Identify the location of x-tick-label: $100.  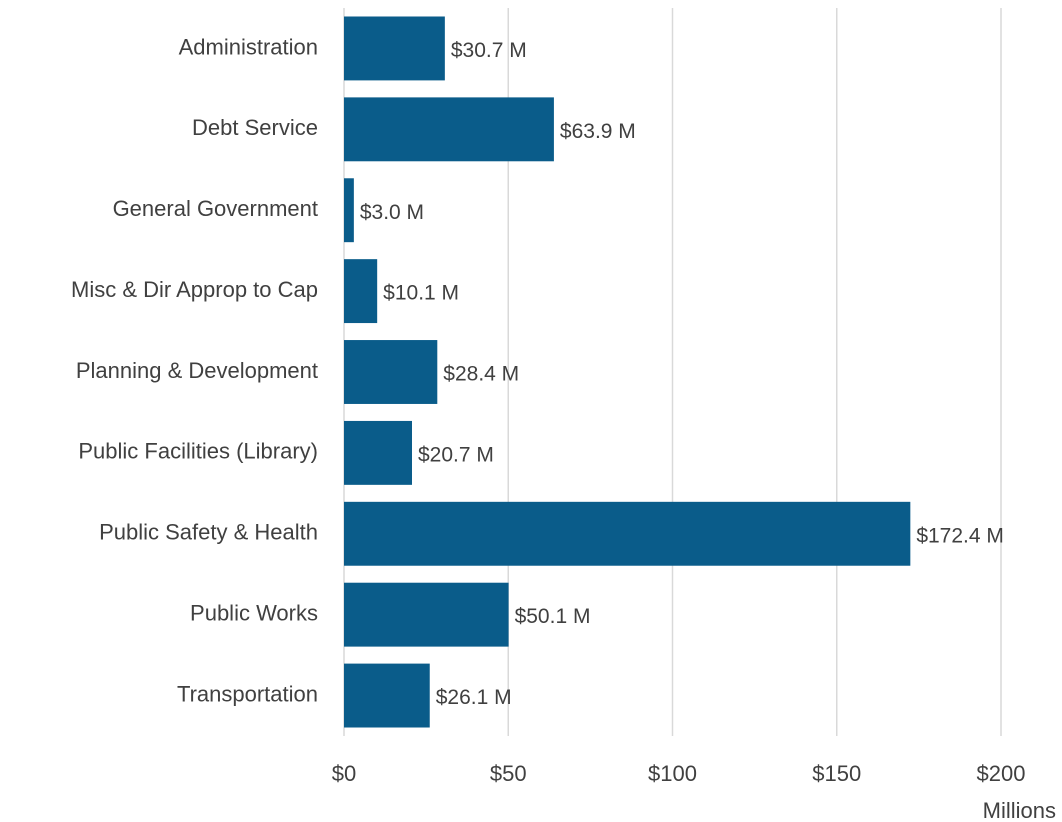
(672, 773).